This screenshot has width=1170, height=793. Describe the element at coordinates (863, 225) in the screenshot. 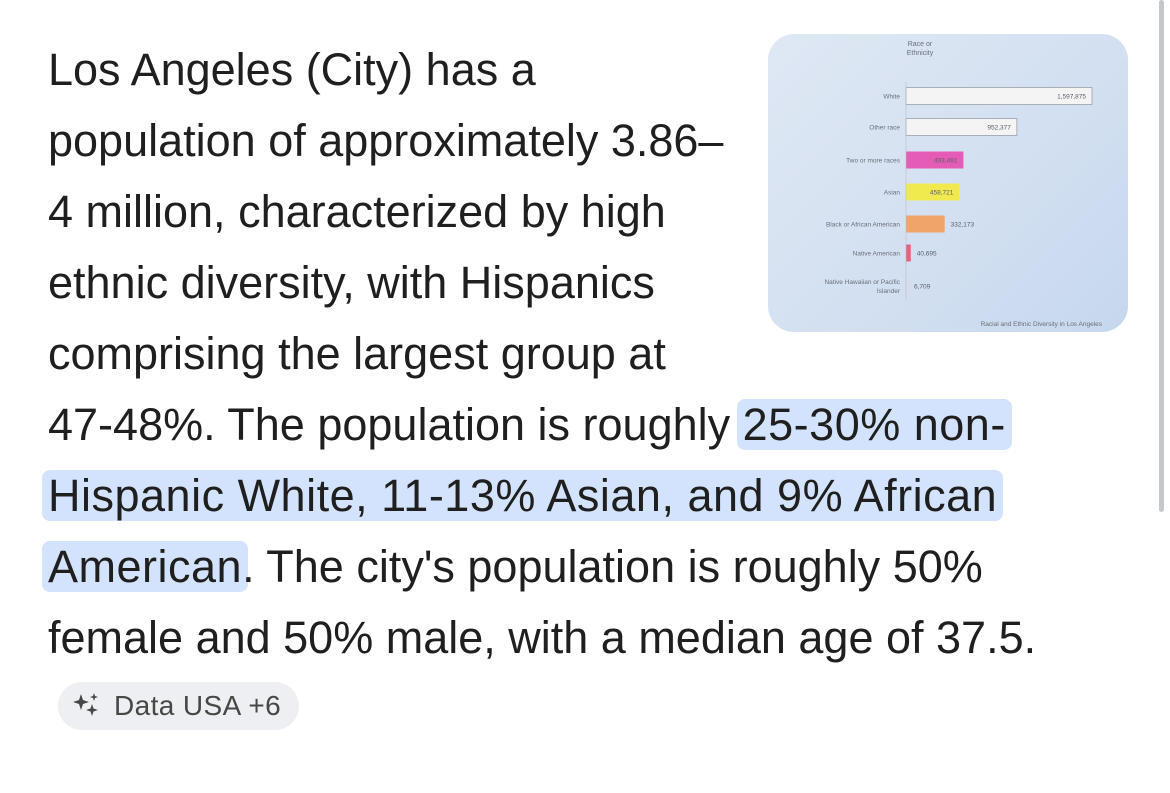

I see `category-label-4: Black or African American` at that location.